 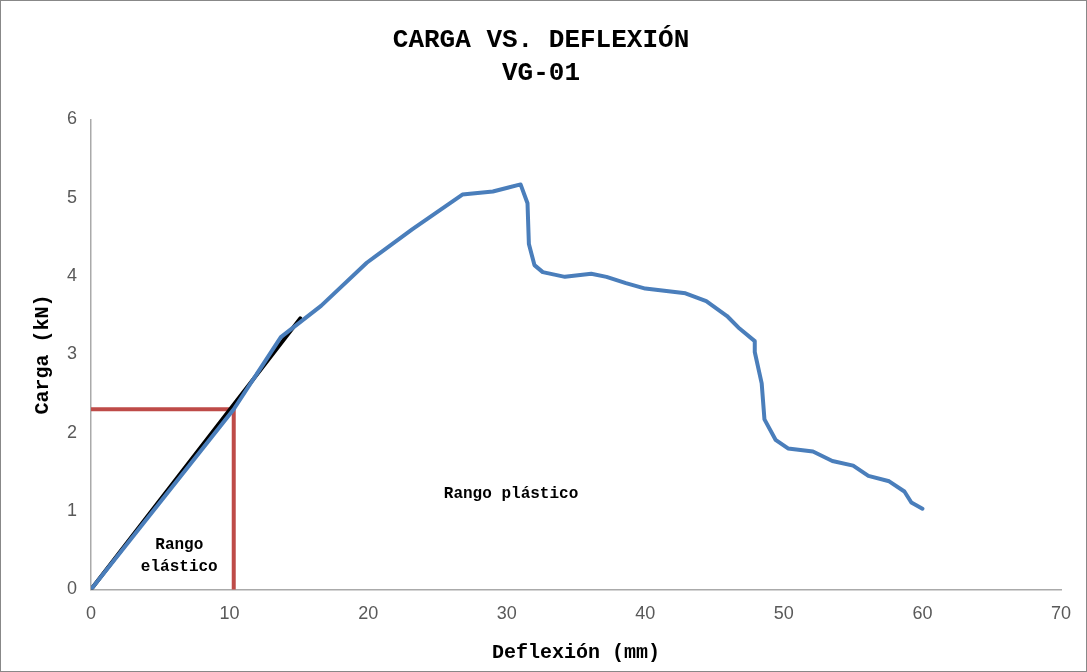 I want to click on x-tick-label: 60, so click(x=922, y=613).